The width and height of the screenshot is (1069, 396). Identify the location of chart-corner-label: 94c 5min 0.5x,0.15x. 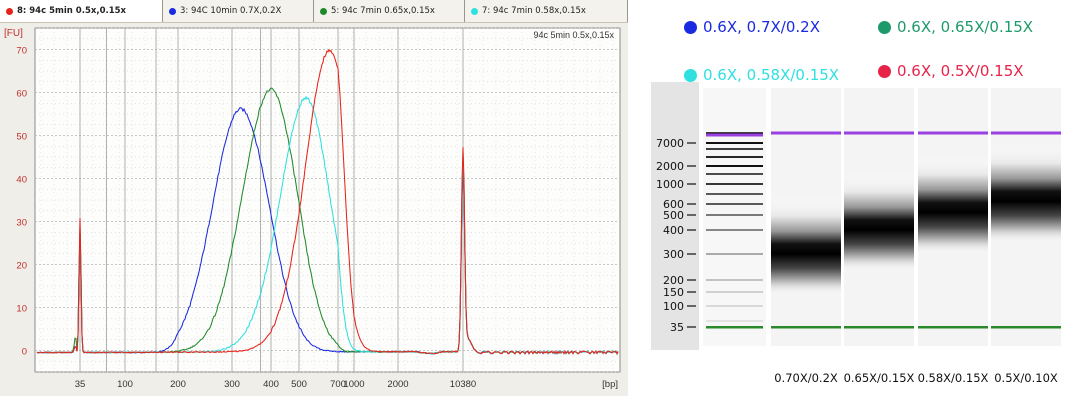
(573, 35).